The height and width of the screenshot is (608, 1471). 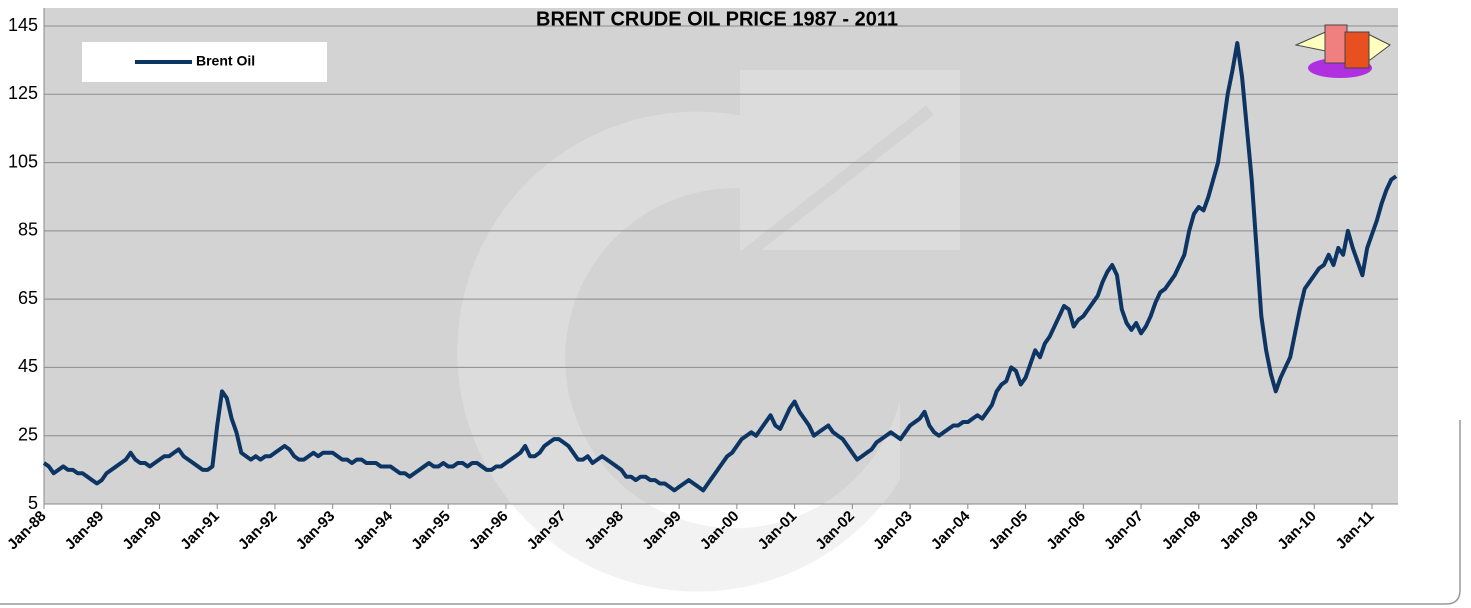 I want to click on x-tick-label: Jan-91, so click(x=200, y=531).